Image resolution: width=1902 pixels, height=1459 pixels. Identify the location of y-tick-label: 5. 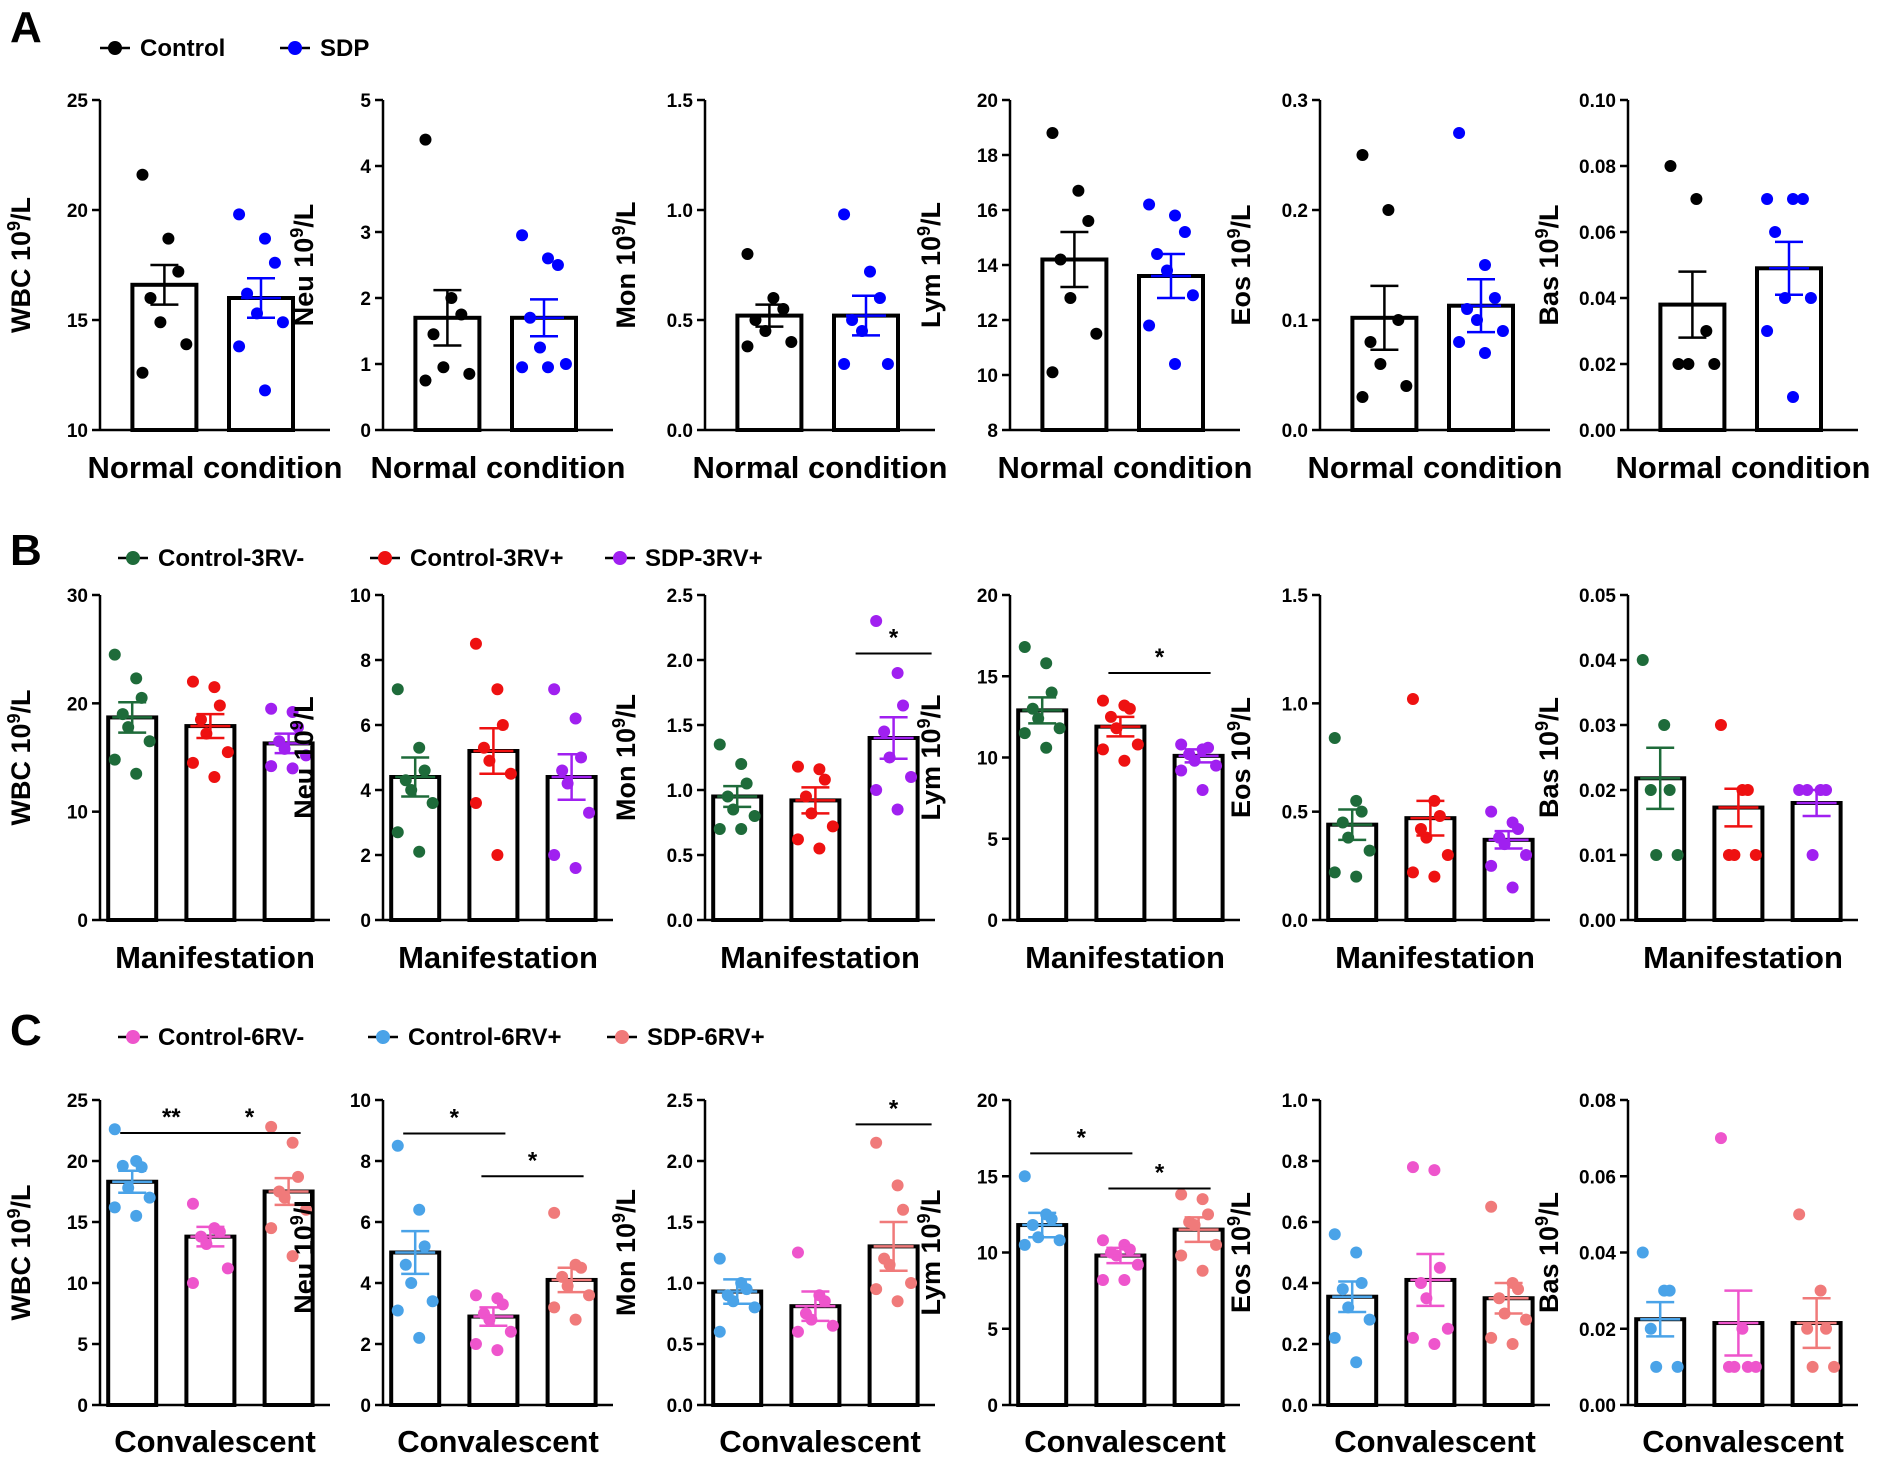
(365, 101).